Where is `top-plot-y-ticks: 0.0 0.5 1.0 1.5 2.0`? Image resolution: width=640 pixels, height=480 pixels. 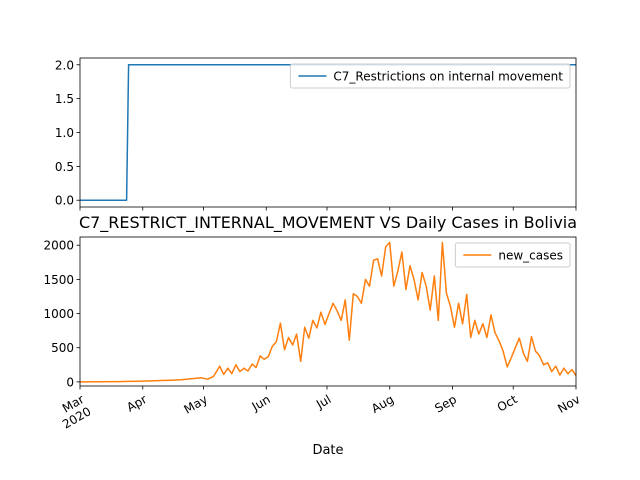
top-plot-y-ticks: 0.0 0.5 1.0 1.5 2.0 is located at coordinates (67, 133).